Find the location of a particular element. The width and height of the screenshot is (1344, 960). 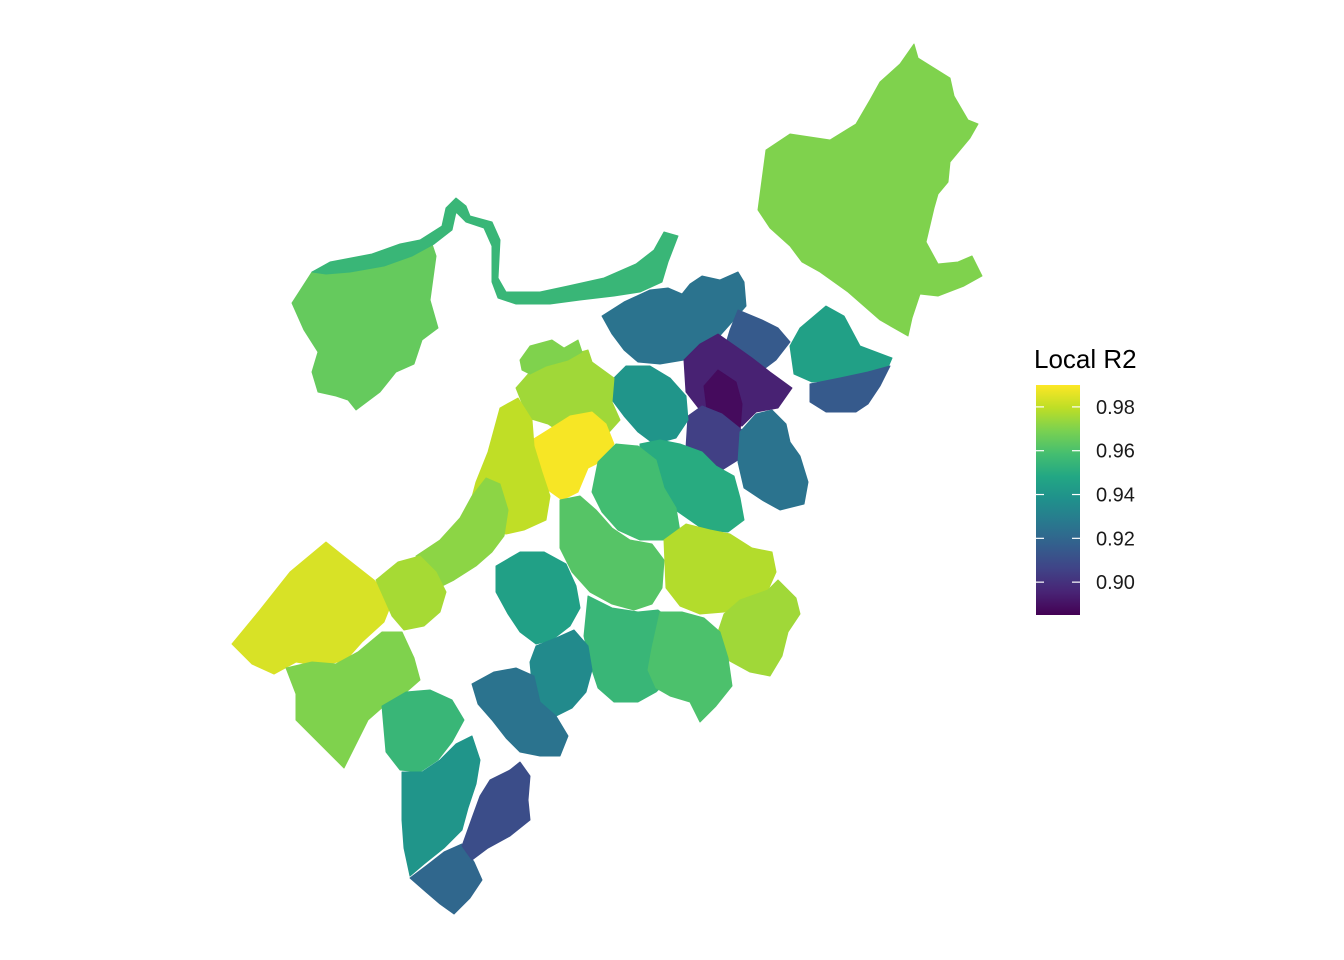

region-dorchester-north is located at coordinates (720, 569).